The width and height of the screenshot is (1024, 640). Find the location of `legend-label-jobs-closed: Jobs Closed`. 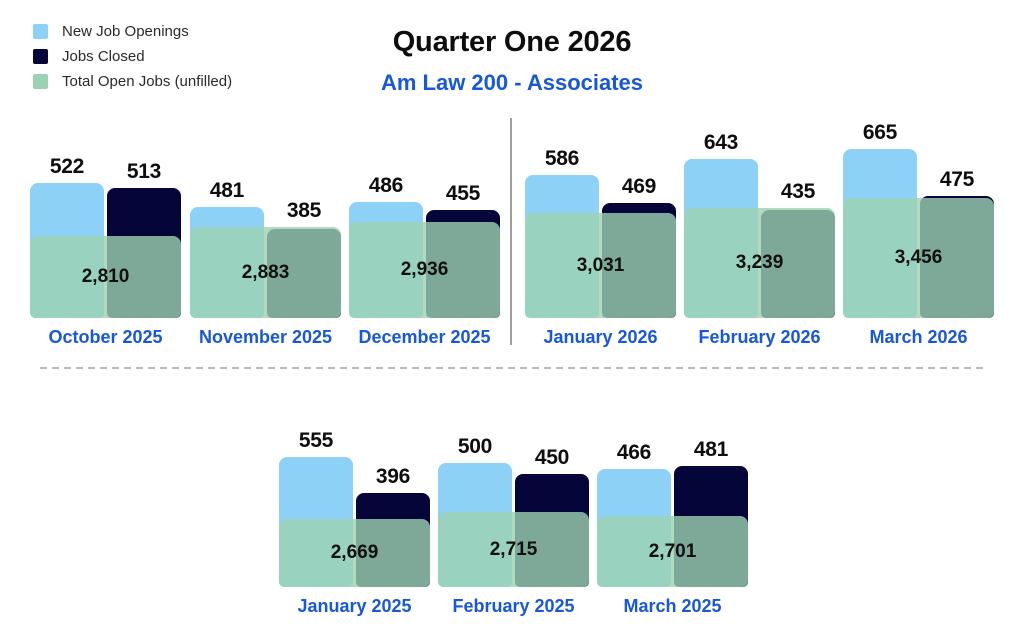

legend-label-jobs-closed: Jobs Closed is located at coordinates (103, 56).